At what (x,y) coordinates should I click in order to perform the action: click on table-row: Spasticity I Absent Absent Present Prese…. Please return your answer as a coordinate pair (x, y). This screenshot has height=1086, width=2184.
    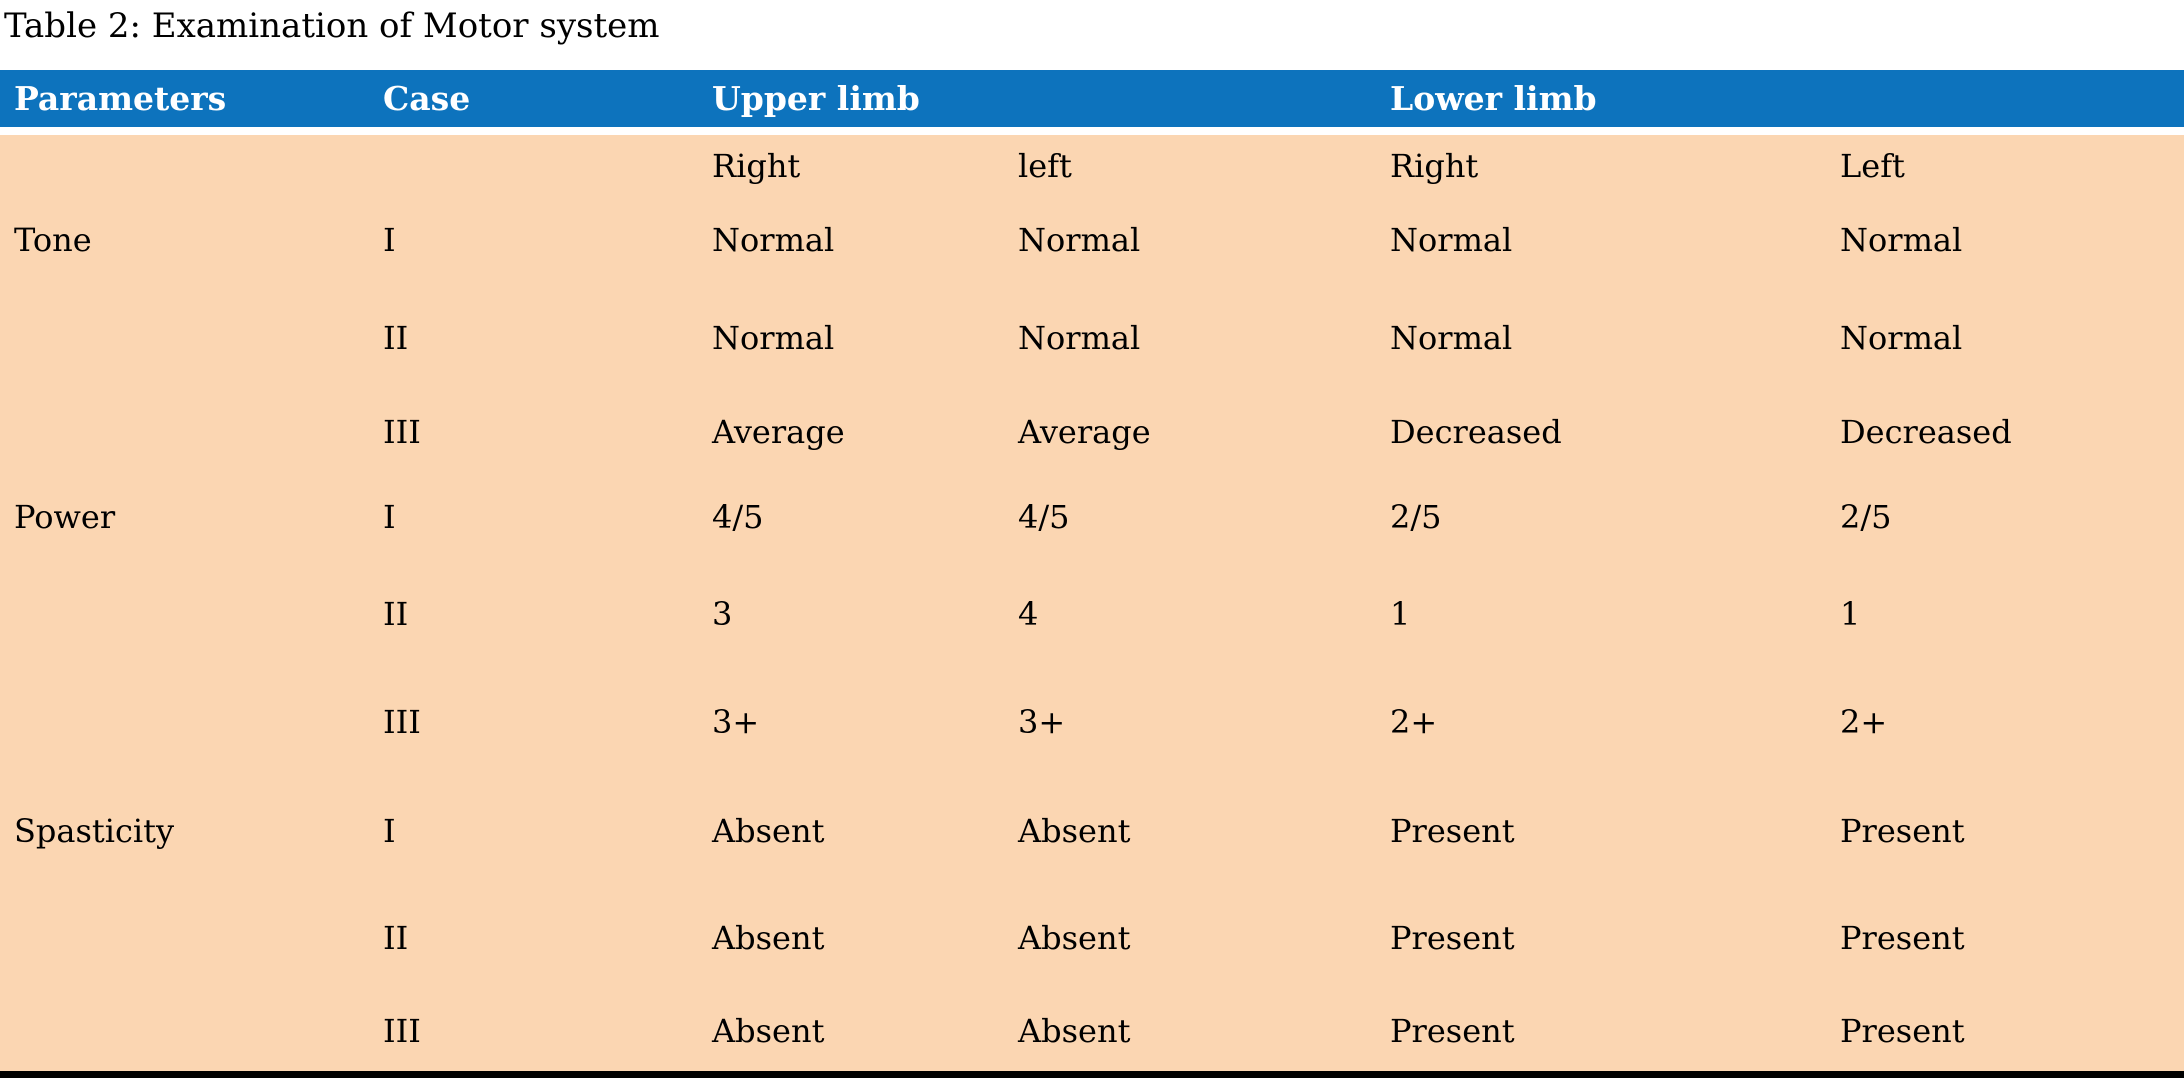
    Looking at the image, I should click on (1092, 831).